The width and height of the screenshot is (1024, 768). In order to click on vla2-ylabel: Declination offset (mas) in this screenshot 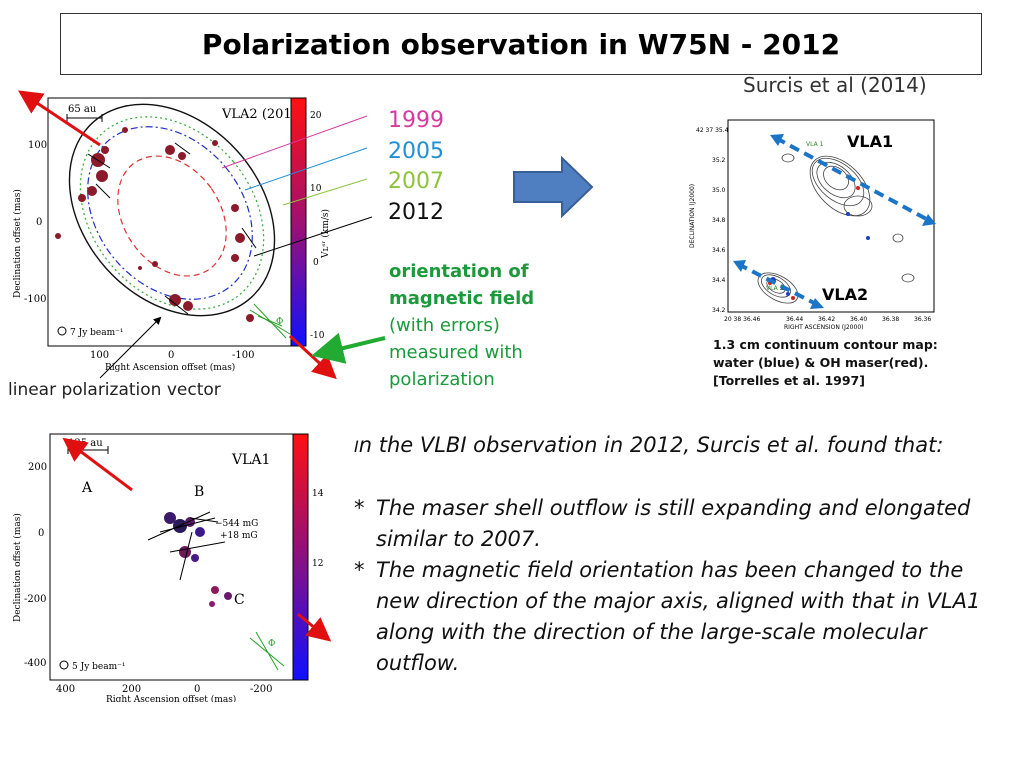, I will do `click(17, 243)`.